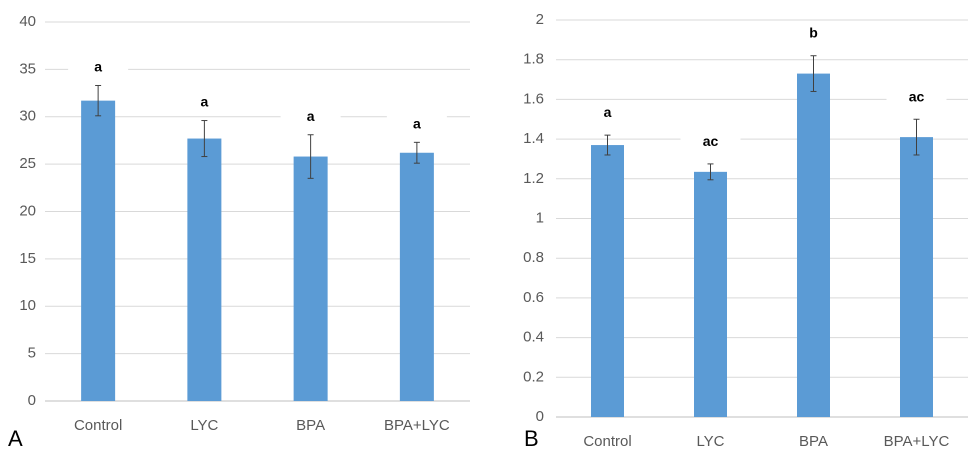  What do you see at coordinates (533, 178) in the screenshot?
I see `y-tick-label: 1.2` at bounding box center [533, 178].